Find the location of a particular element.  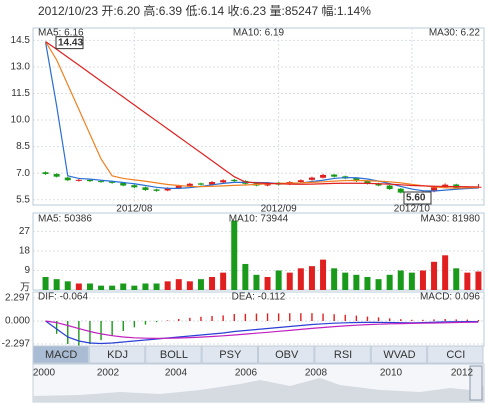

x-tick-label: 2012/09 is located at coordinates (279, 209).